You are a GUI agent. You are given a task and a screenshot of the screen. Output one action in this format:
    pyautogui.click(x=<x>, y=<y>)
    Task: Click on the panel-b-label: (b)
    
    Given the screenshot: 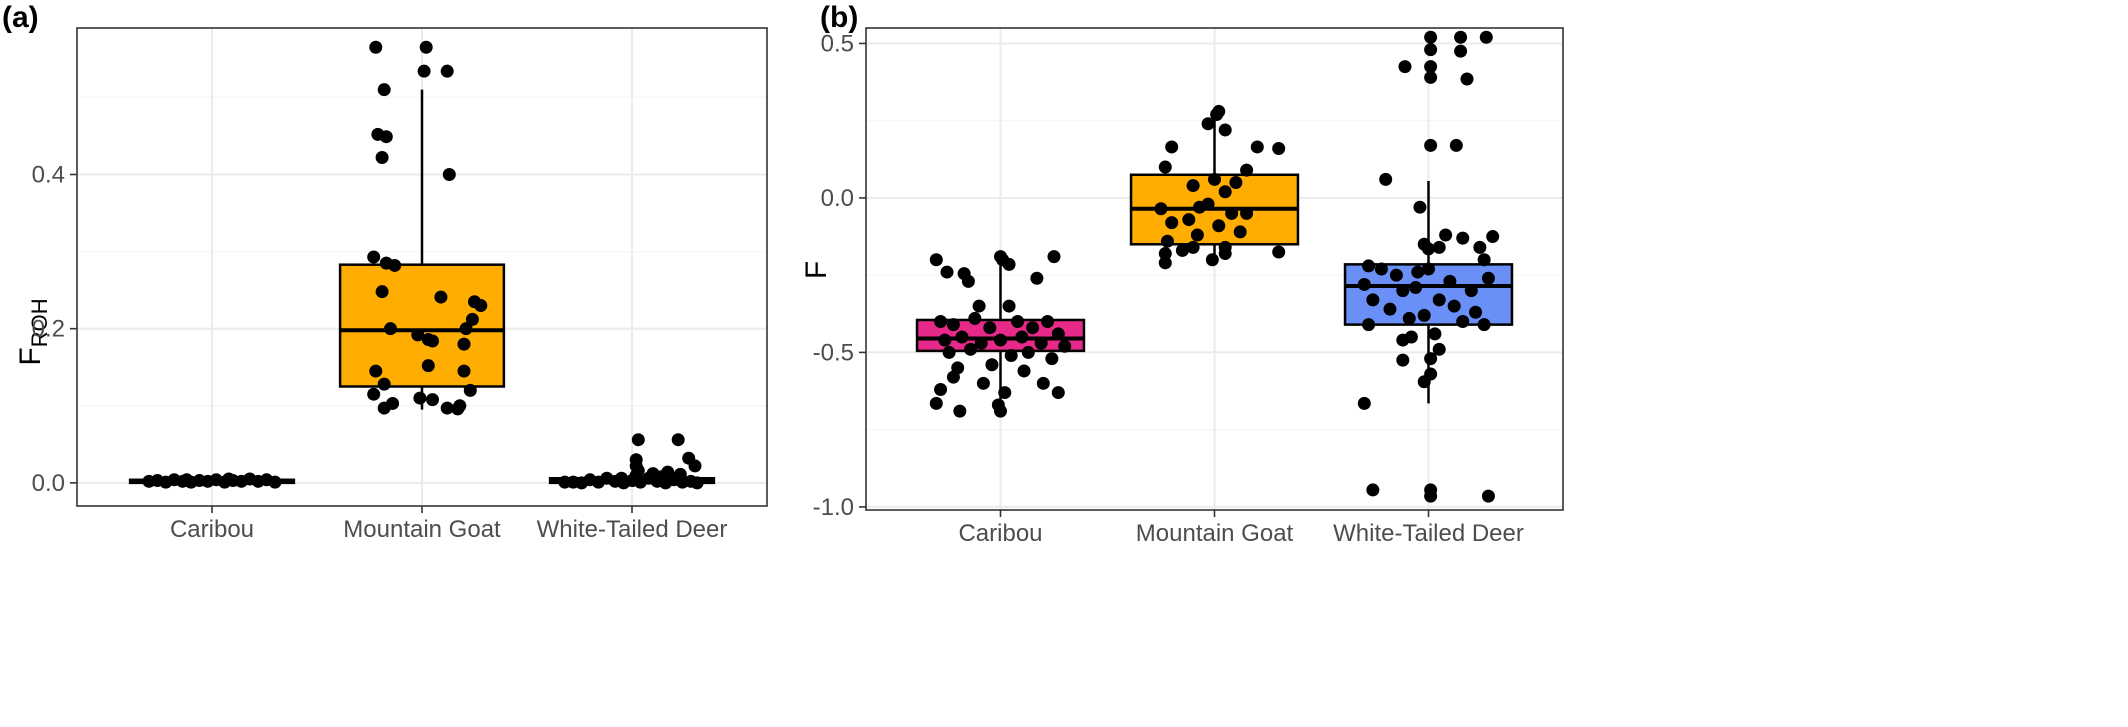 What is the action you would take?
    pyautogui.click(x=839, y=17)
    